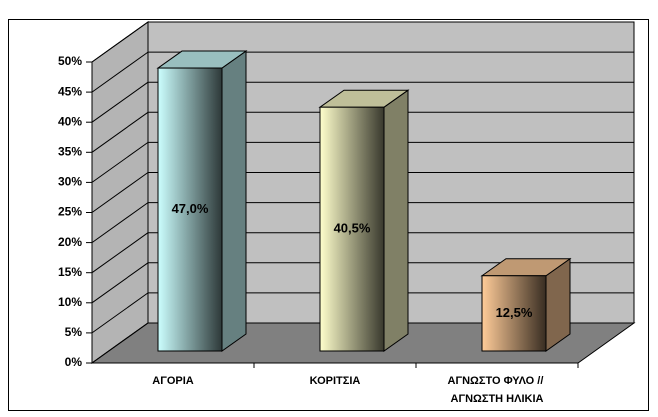 The width and height of the screenshot is (658, 417). What do you see at coordinates (70, 272) in the screenshot?
I see `y-tick-label: 15%` at bounding box center [70, 272].